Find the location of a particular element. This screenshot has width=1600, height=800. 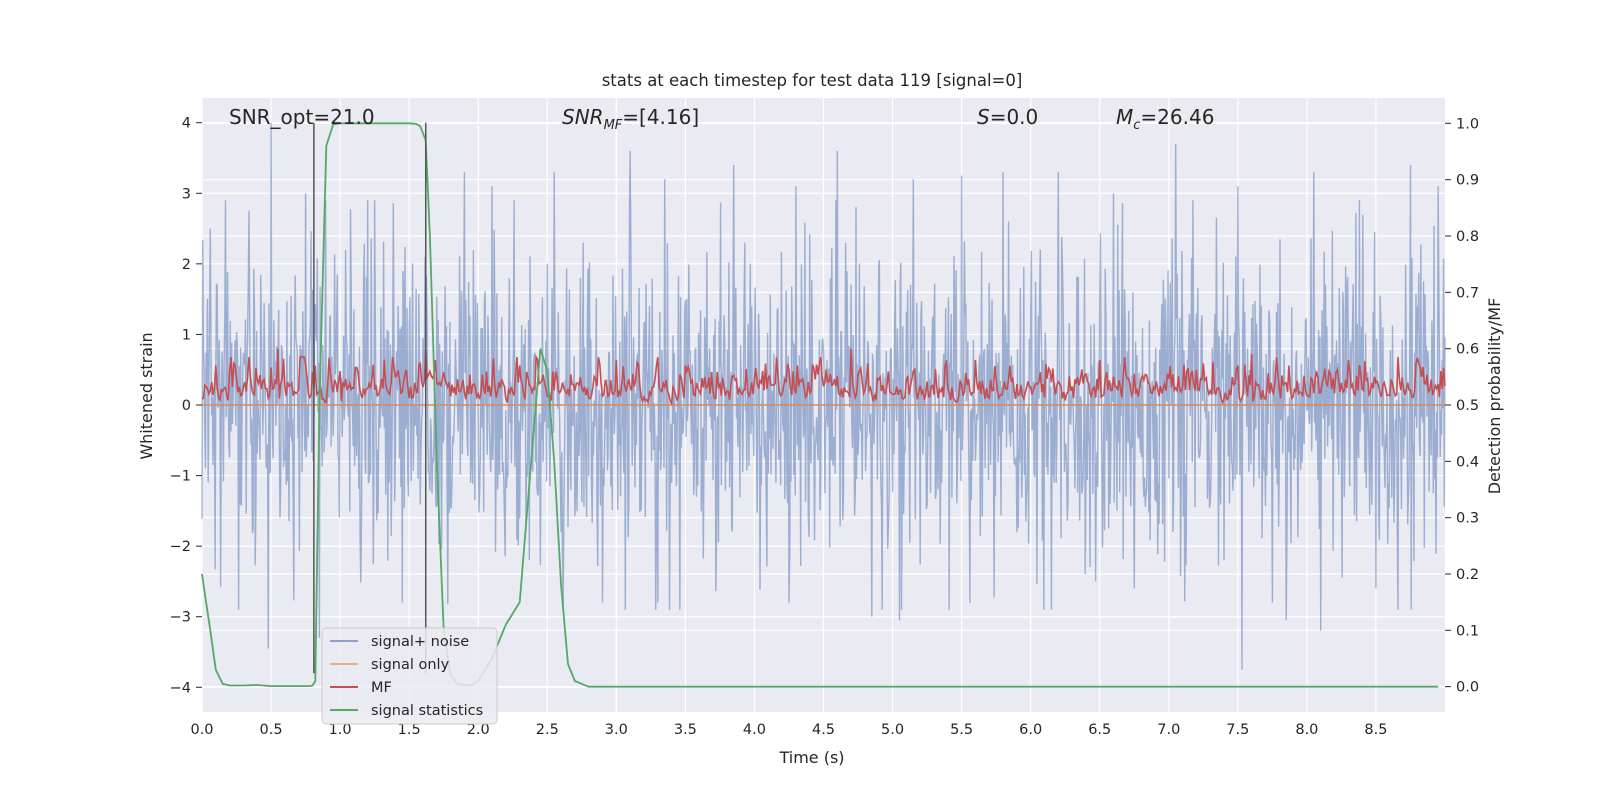

y-left-tick-label-0: 4 is located at coordinates (186, 124).